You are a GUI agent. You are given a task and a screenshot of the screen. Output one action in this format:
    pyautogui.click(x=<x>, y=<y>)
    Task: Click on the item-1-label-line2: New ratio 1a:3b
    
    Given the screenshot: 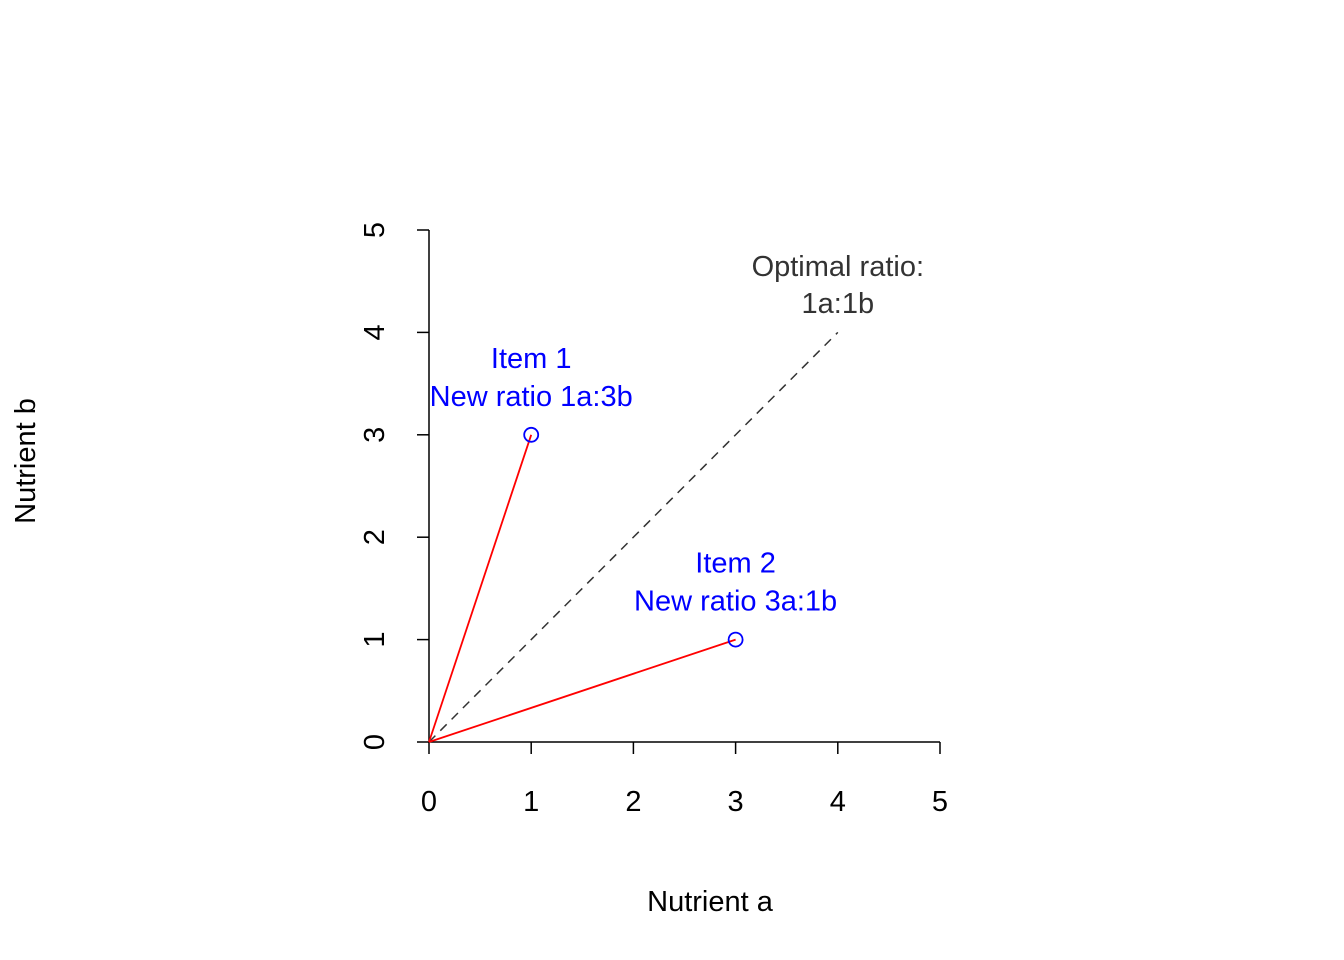 What is the action you would take?
    pyautogui.click(x=531, y=397)
    